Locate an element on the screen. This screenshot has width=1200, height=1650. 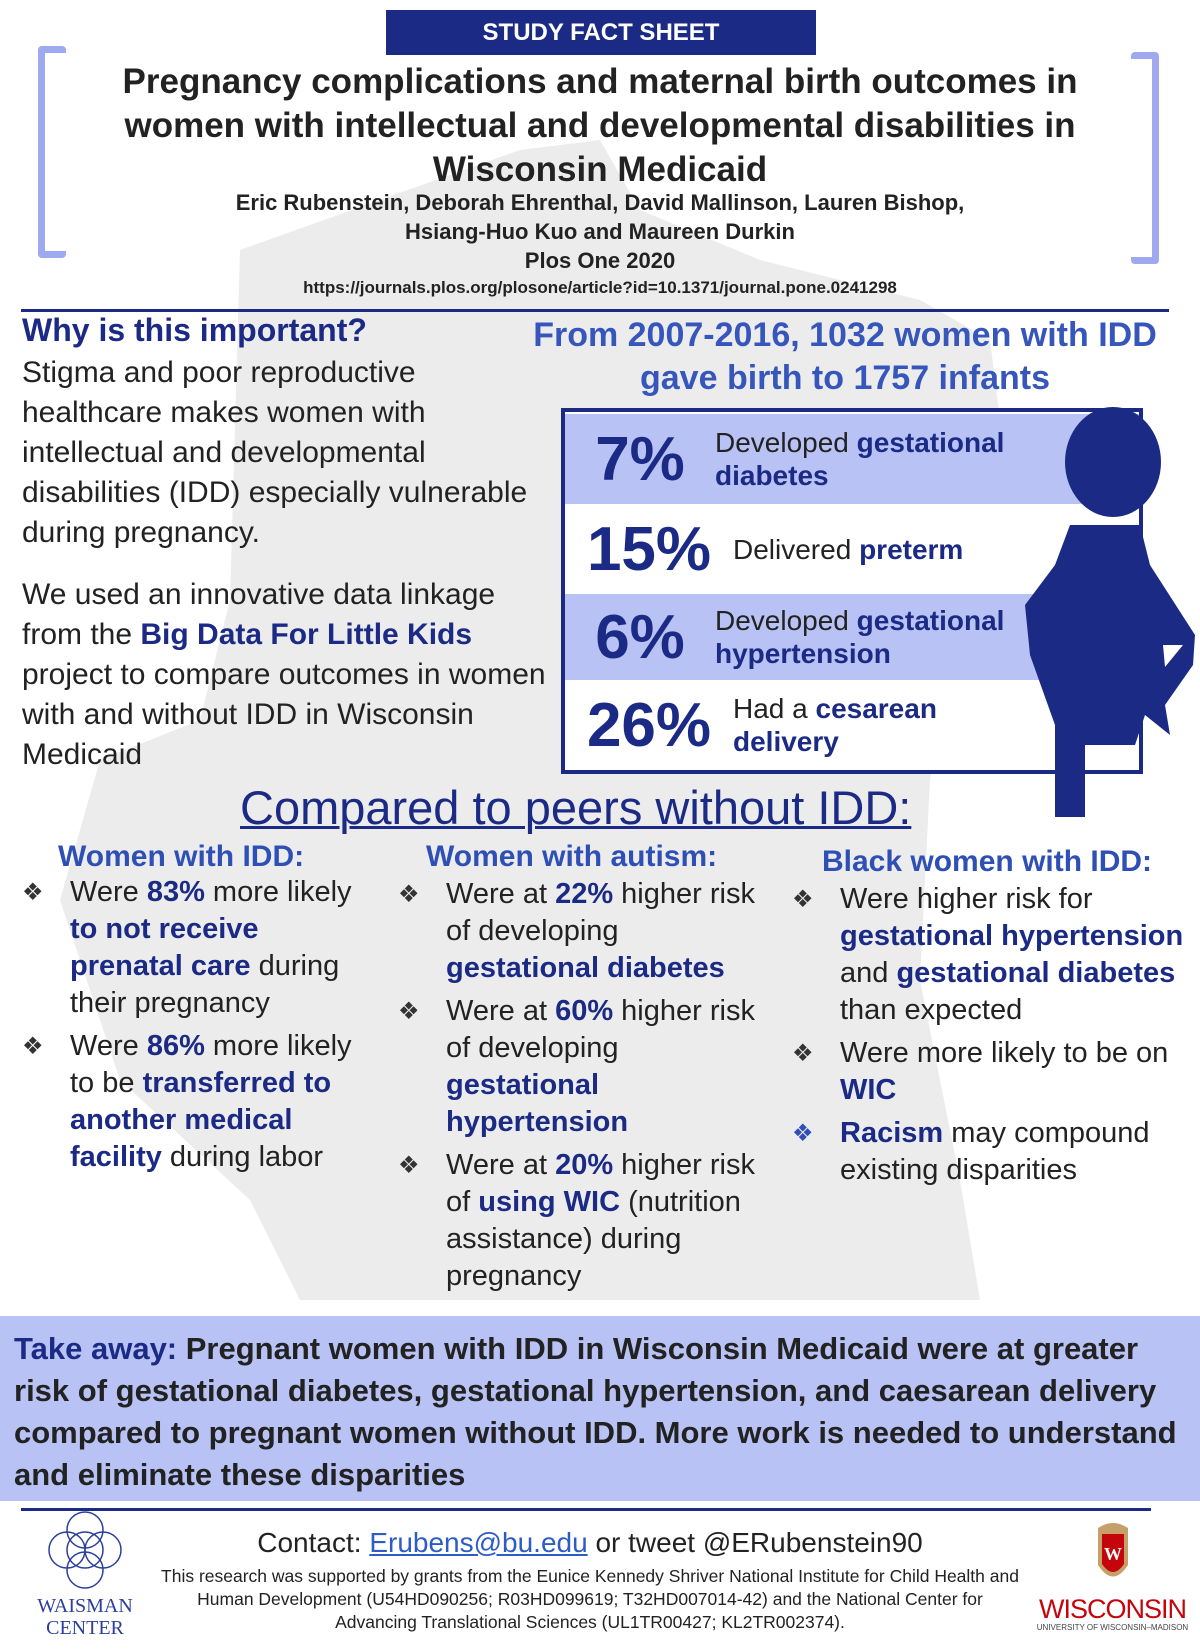
column-heading: Women with IDD: is located at coordinates (181, 856).